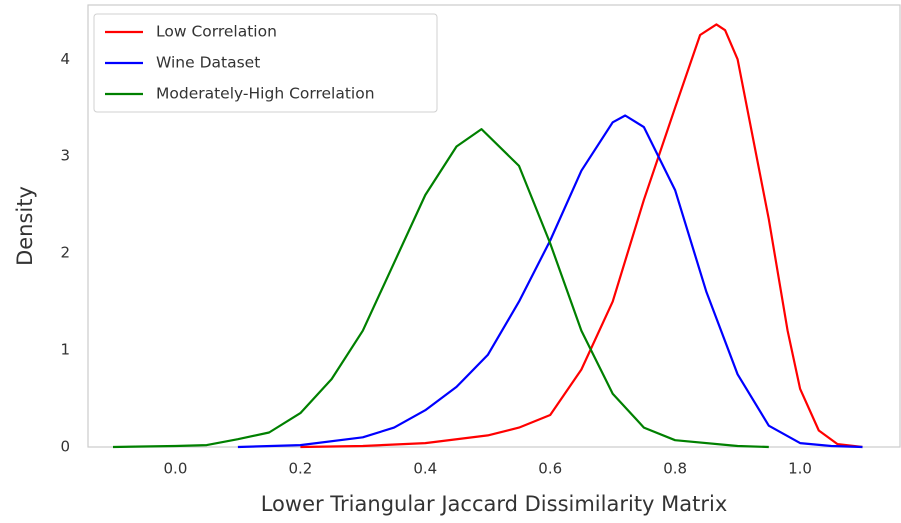  What do you see at coordinates (265, 94) in the screenshot?
I see `legend-label: Moderately-High Correlation` at bounding box center [265, 94].